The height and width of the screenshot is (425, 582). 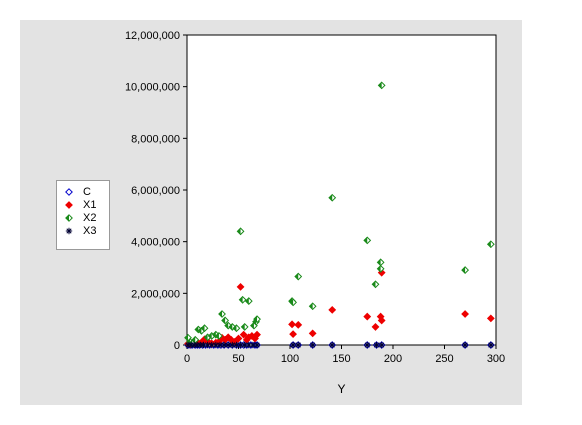 I want to click on legend-label: C, so click(x=87, y=191).